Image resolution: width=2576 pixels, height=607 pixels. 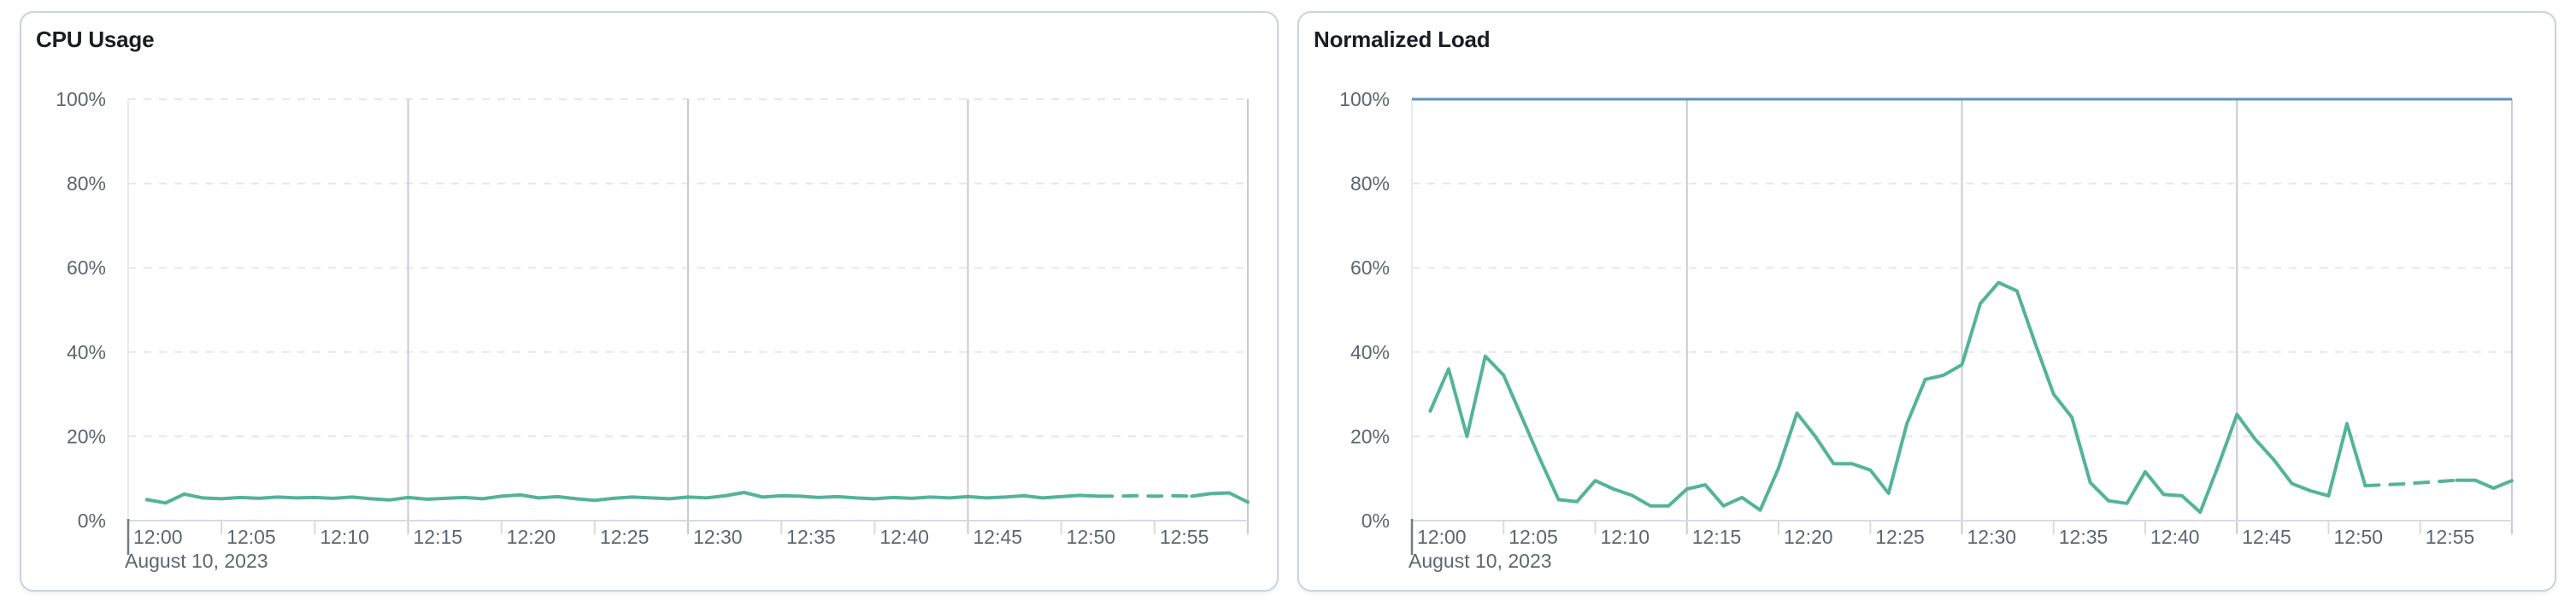 I want to click on chart-title: Normalized Load, so click(x=1402, y=39).